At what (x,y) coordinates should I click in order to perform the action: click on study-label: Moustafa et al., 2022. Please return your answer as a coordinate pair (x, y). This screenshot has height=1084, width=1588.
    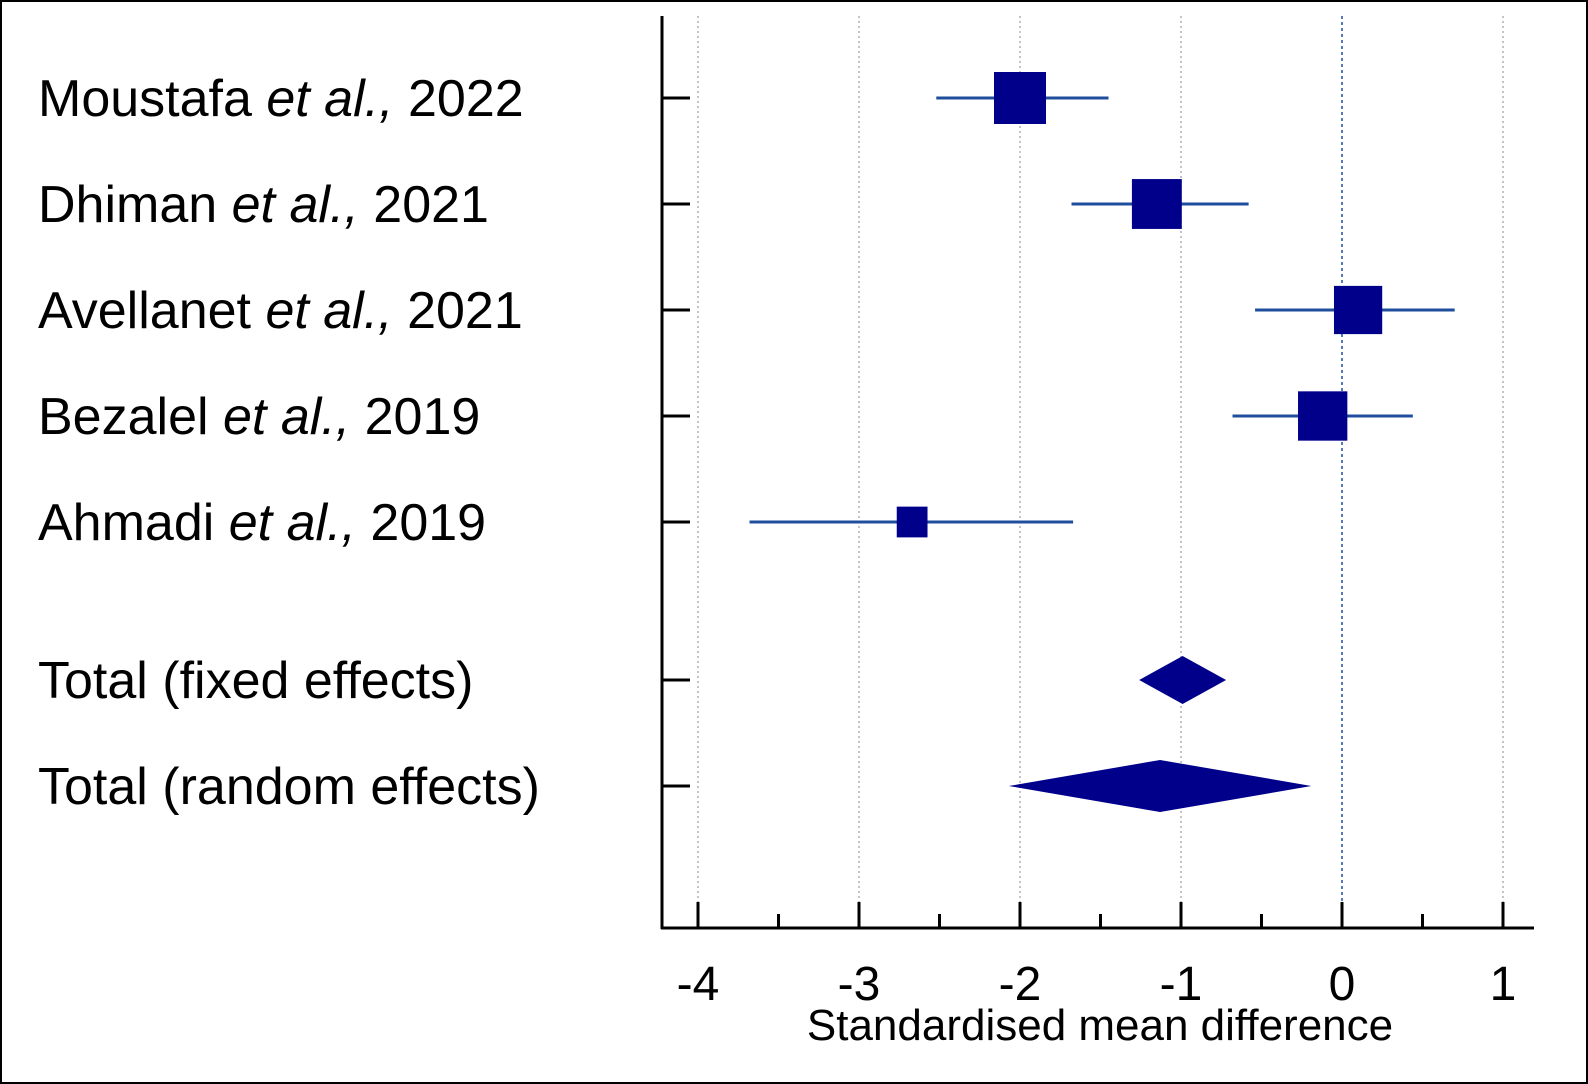
    Looking at the image, I should click on (281, 99).